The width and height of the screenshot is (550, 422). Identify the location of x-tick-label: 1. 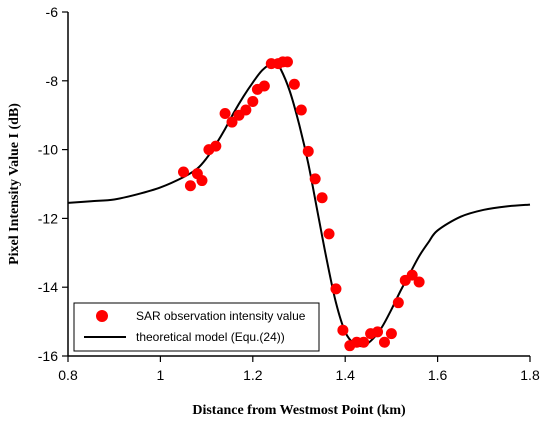
(161, 375).